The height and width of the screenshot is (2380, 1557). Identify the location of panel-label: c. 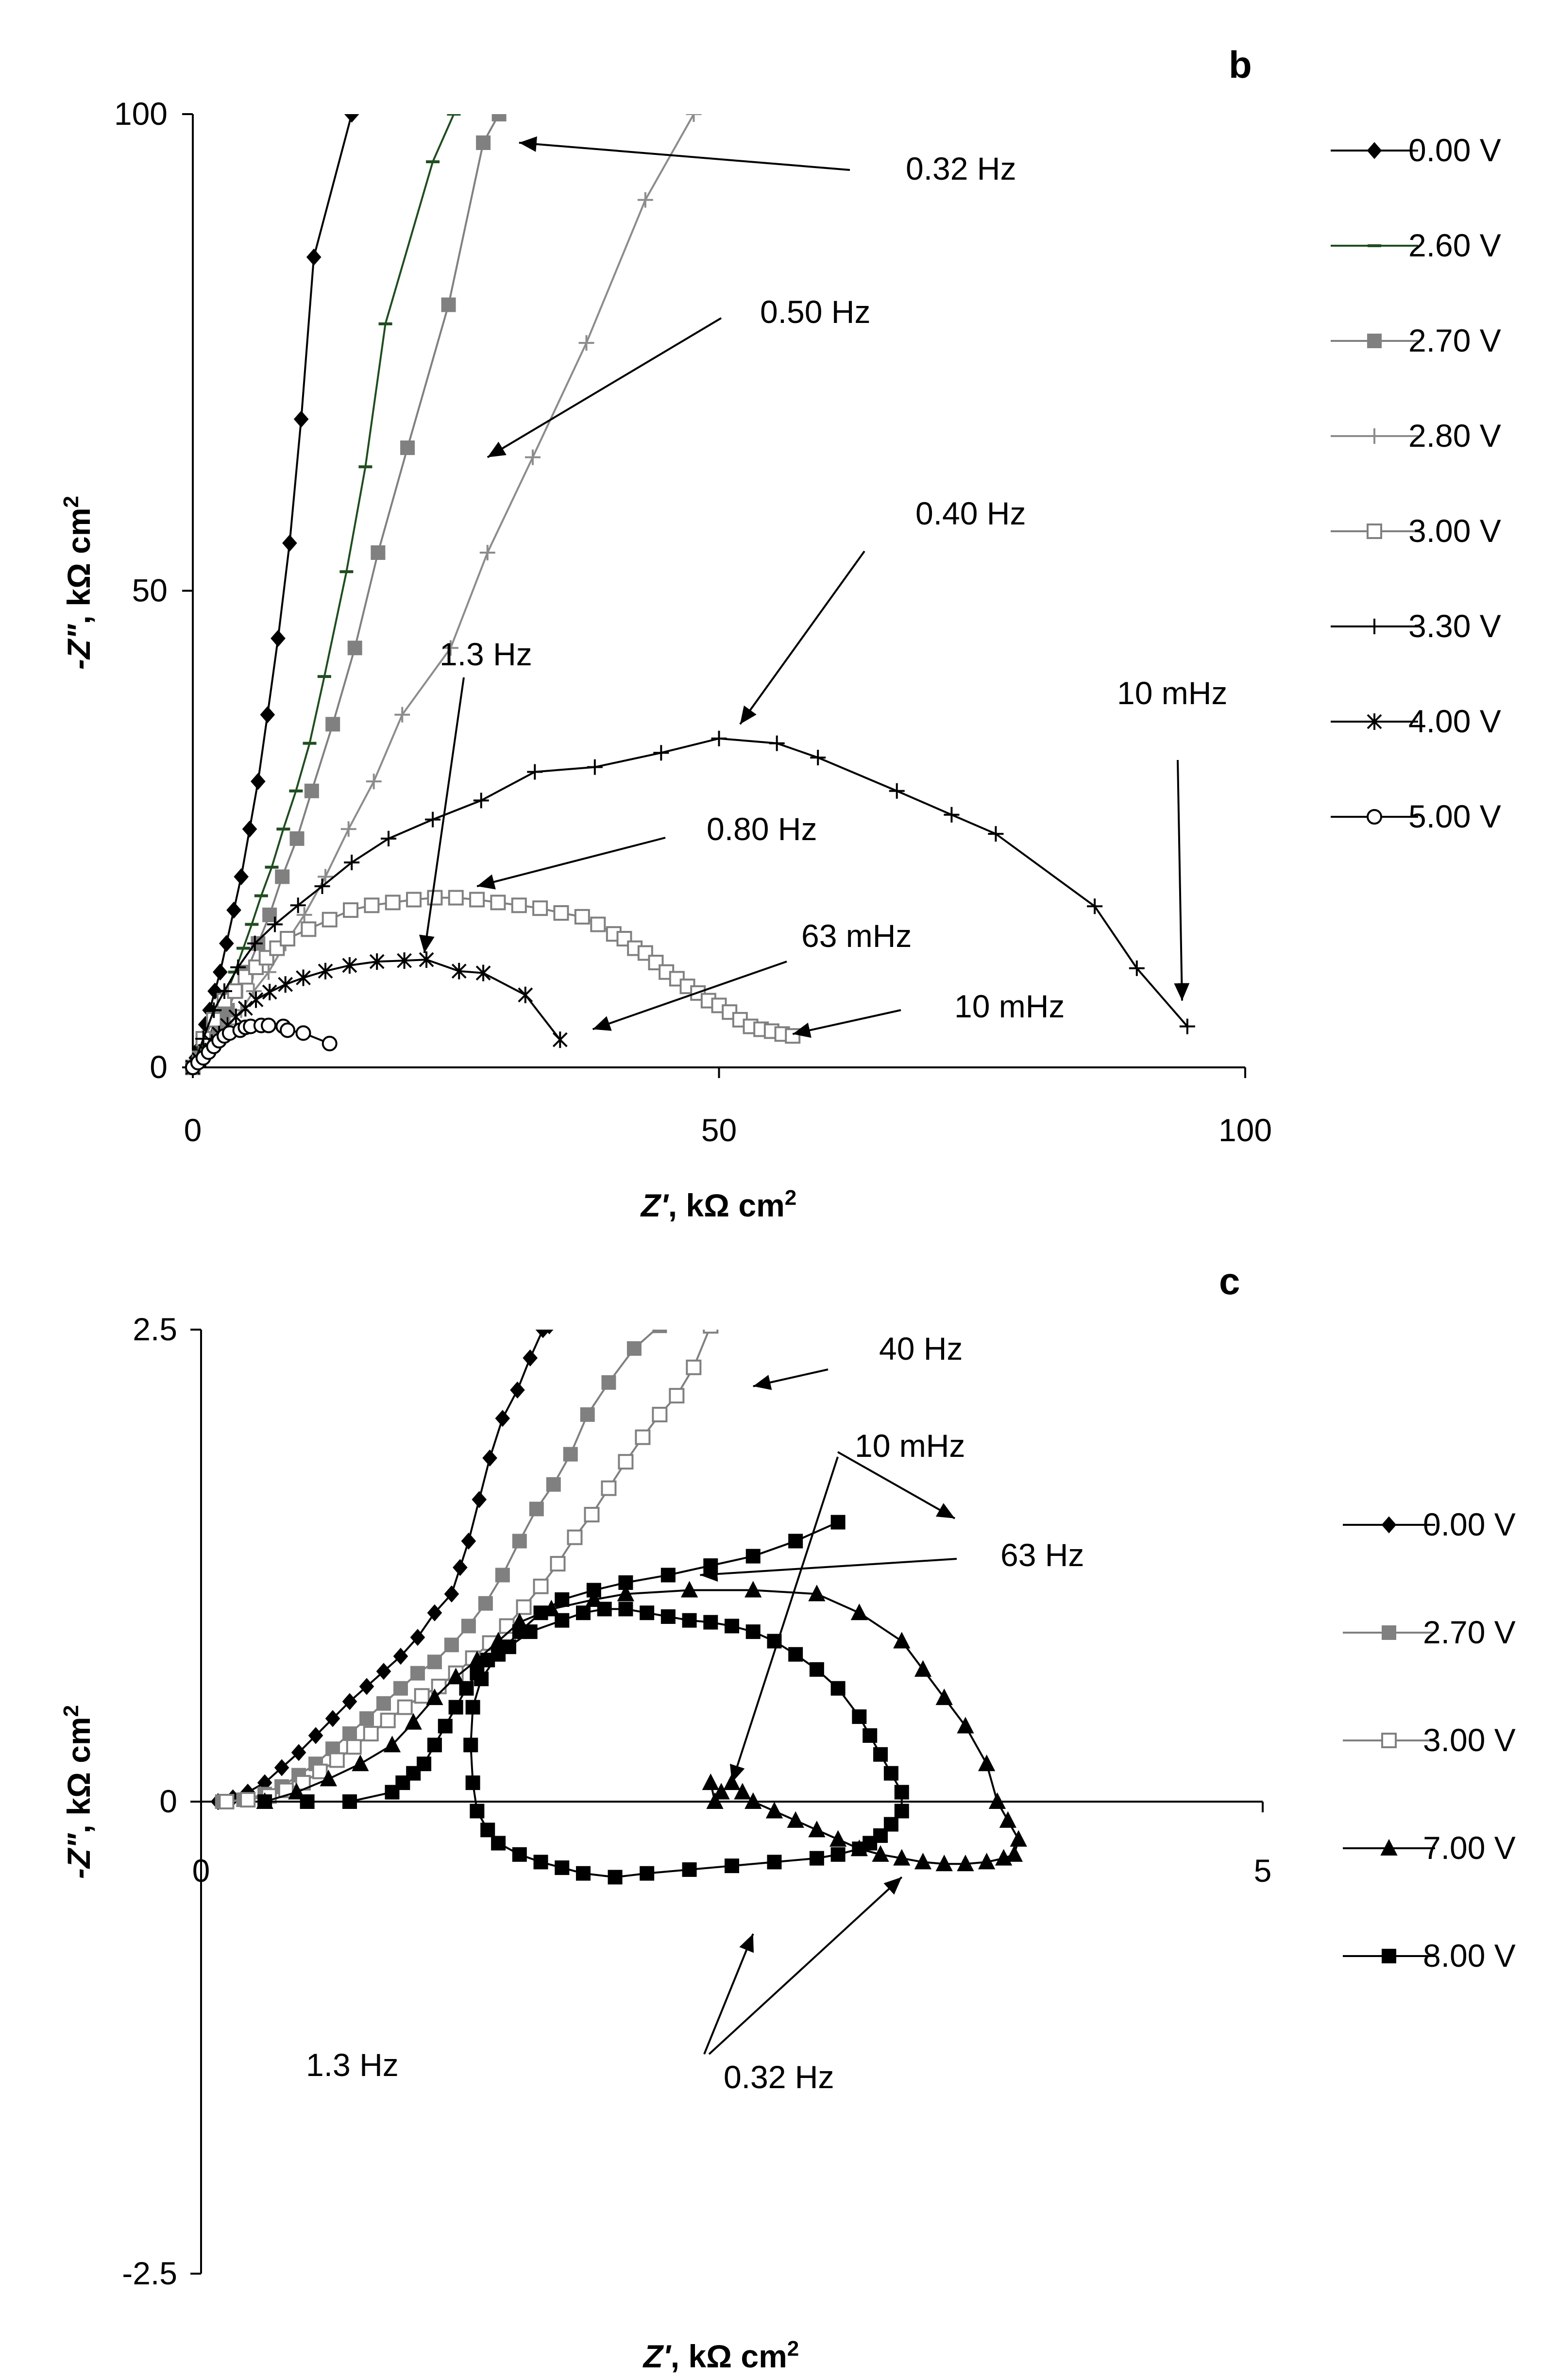
(1229, 1281).